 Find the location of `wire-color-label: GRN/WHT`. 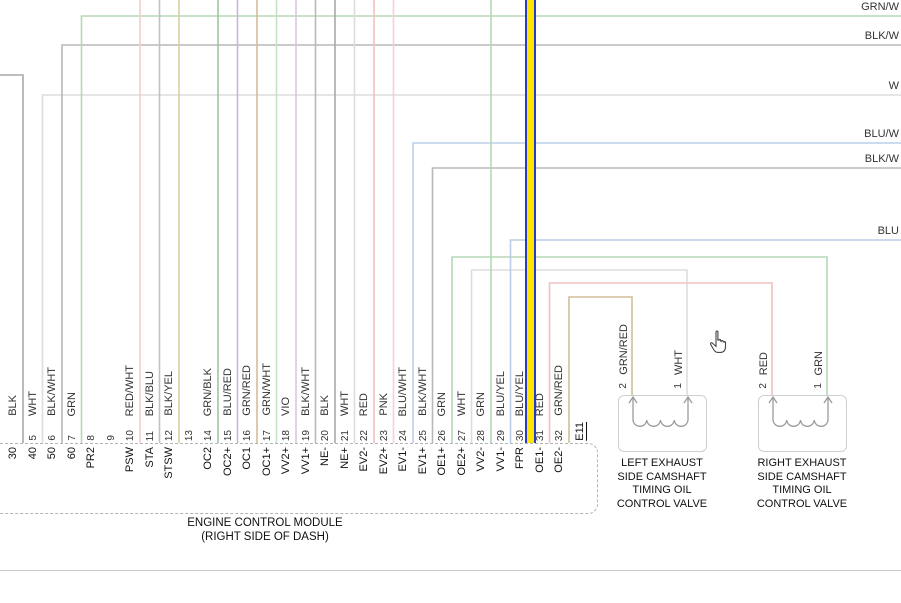

wire-color-label: GRN/WHT is located at coordinates (266, 389).